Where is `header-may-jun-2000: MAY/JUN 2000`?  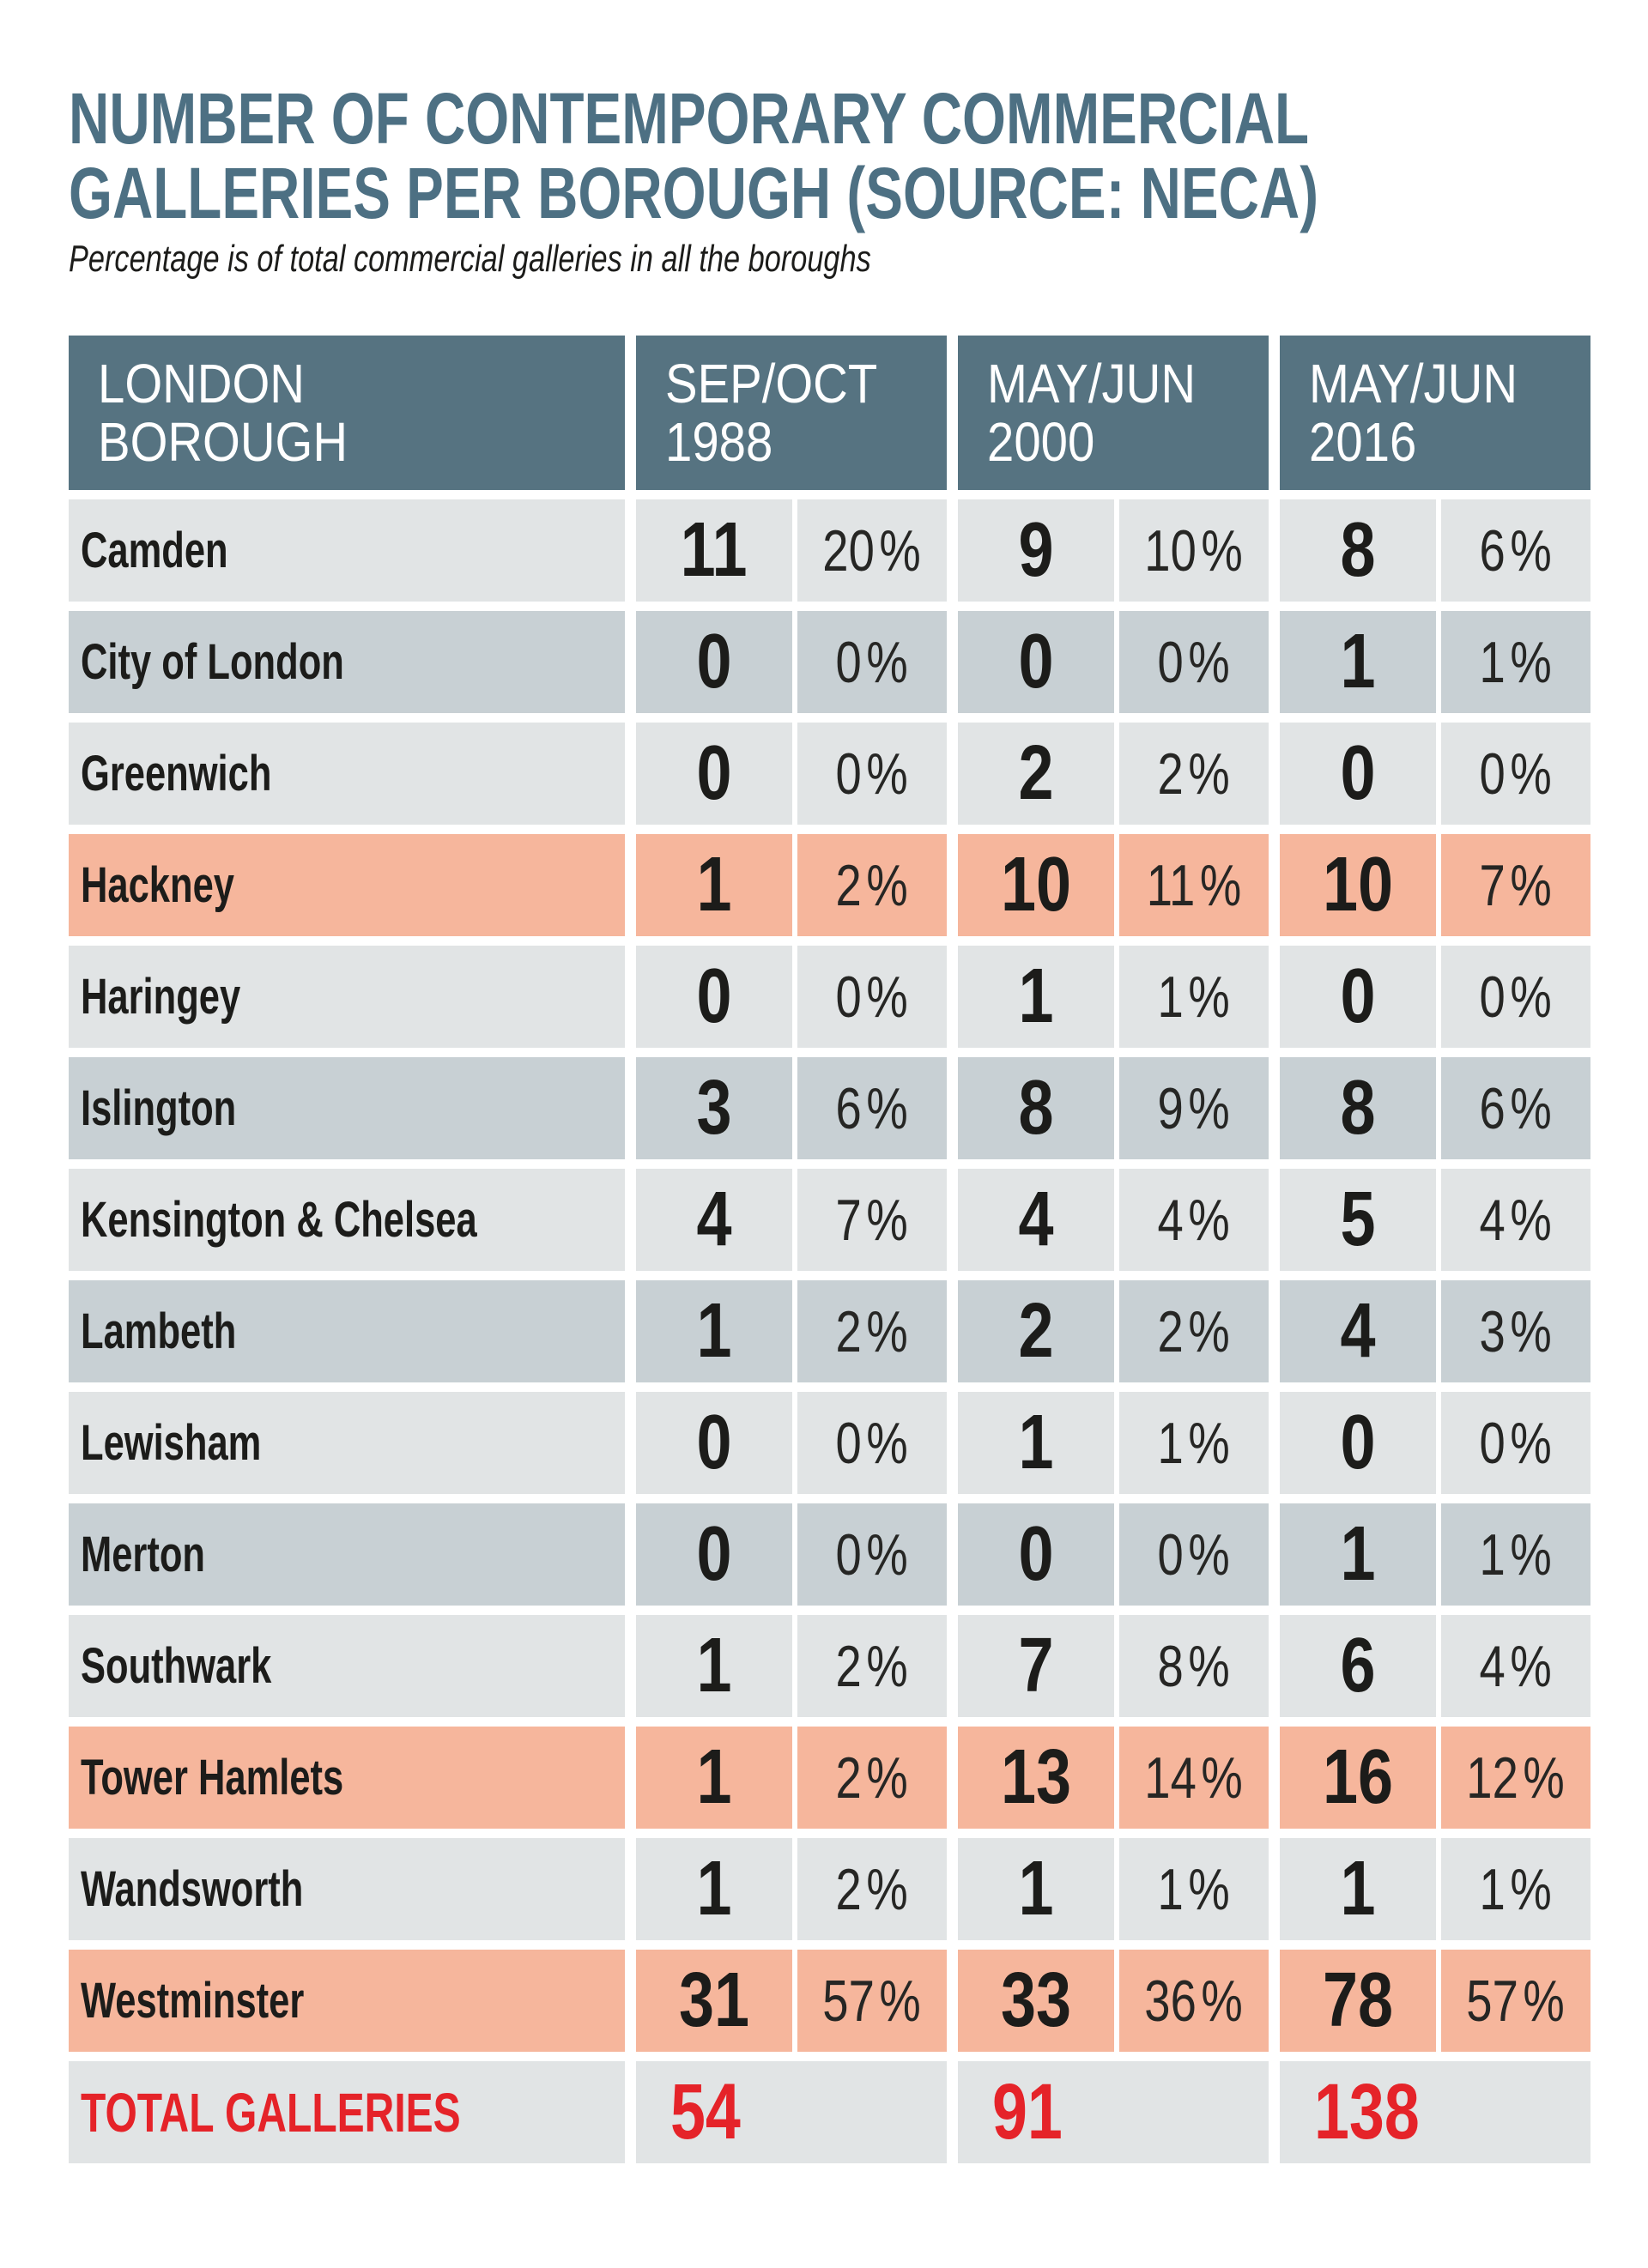 header-may-jun-2000: MAY/JUN 2000 is located at coordinates (1113, 413).